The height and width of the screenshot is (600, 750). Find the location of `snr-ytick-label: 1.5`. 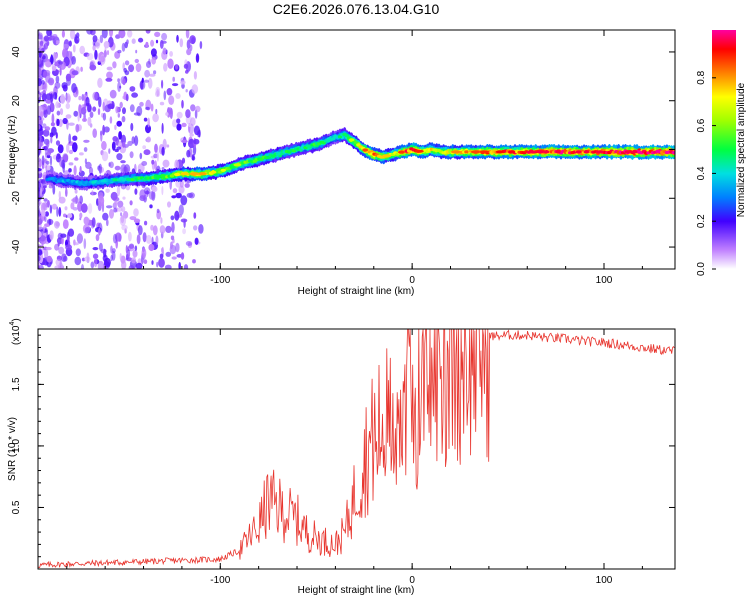

snr-ytick-label: 1.5 is located at coordinates (16, 384).